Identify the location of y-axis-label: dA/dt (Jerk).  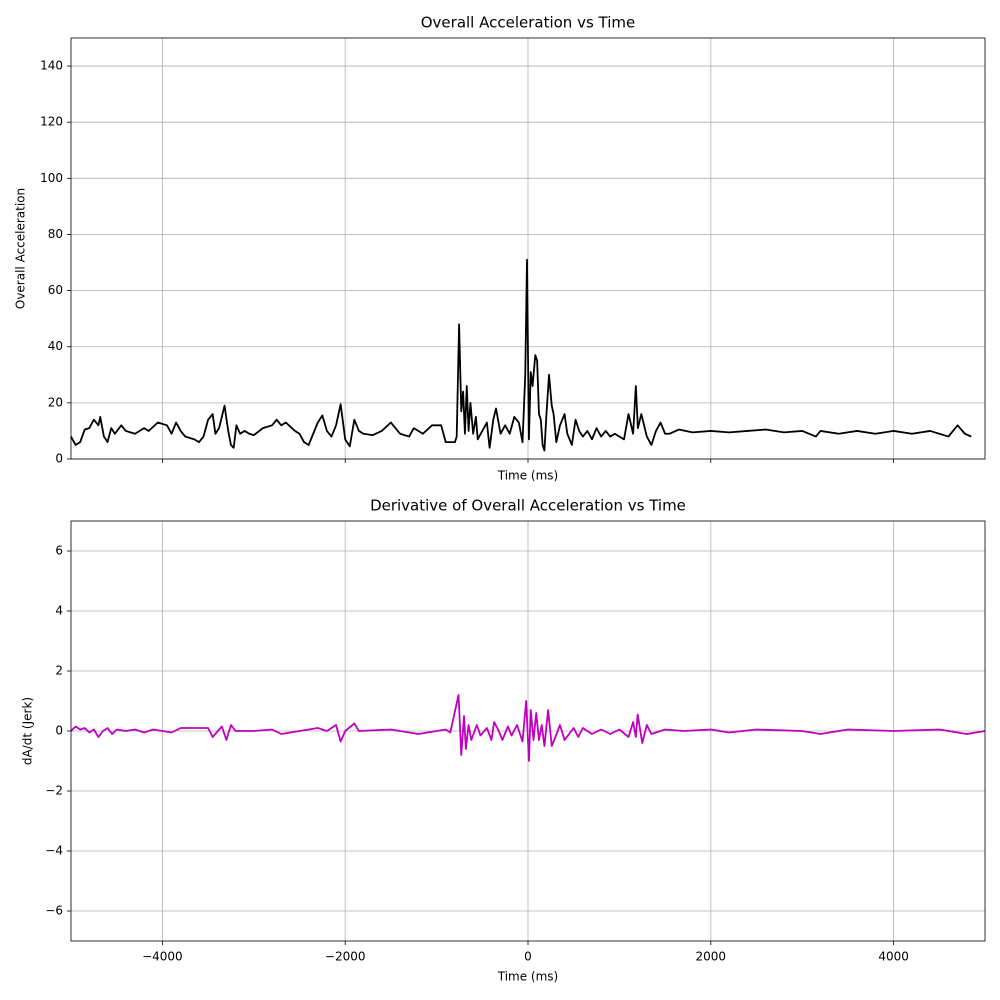
(28, 731).